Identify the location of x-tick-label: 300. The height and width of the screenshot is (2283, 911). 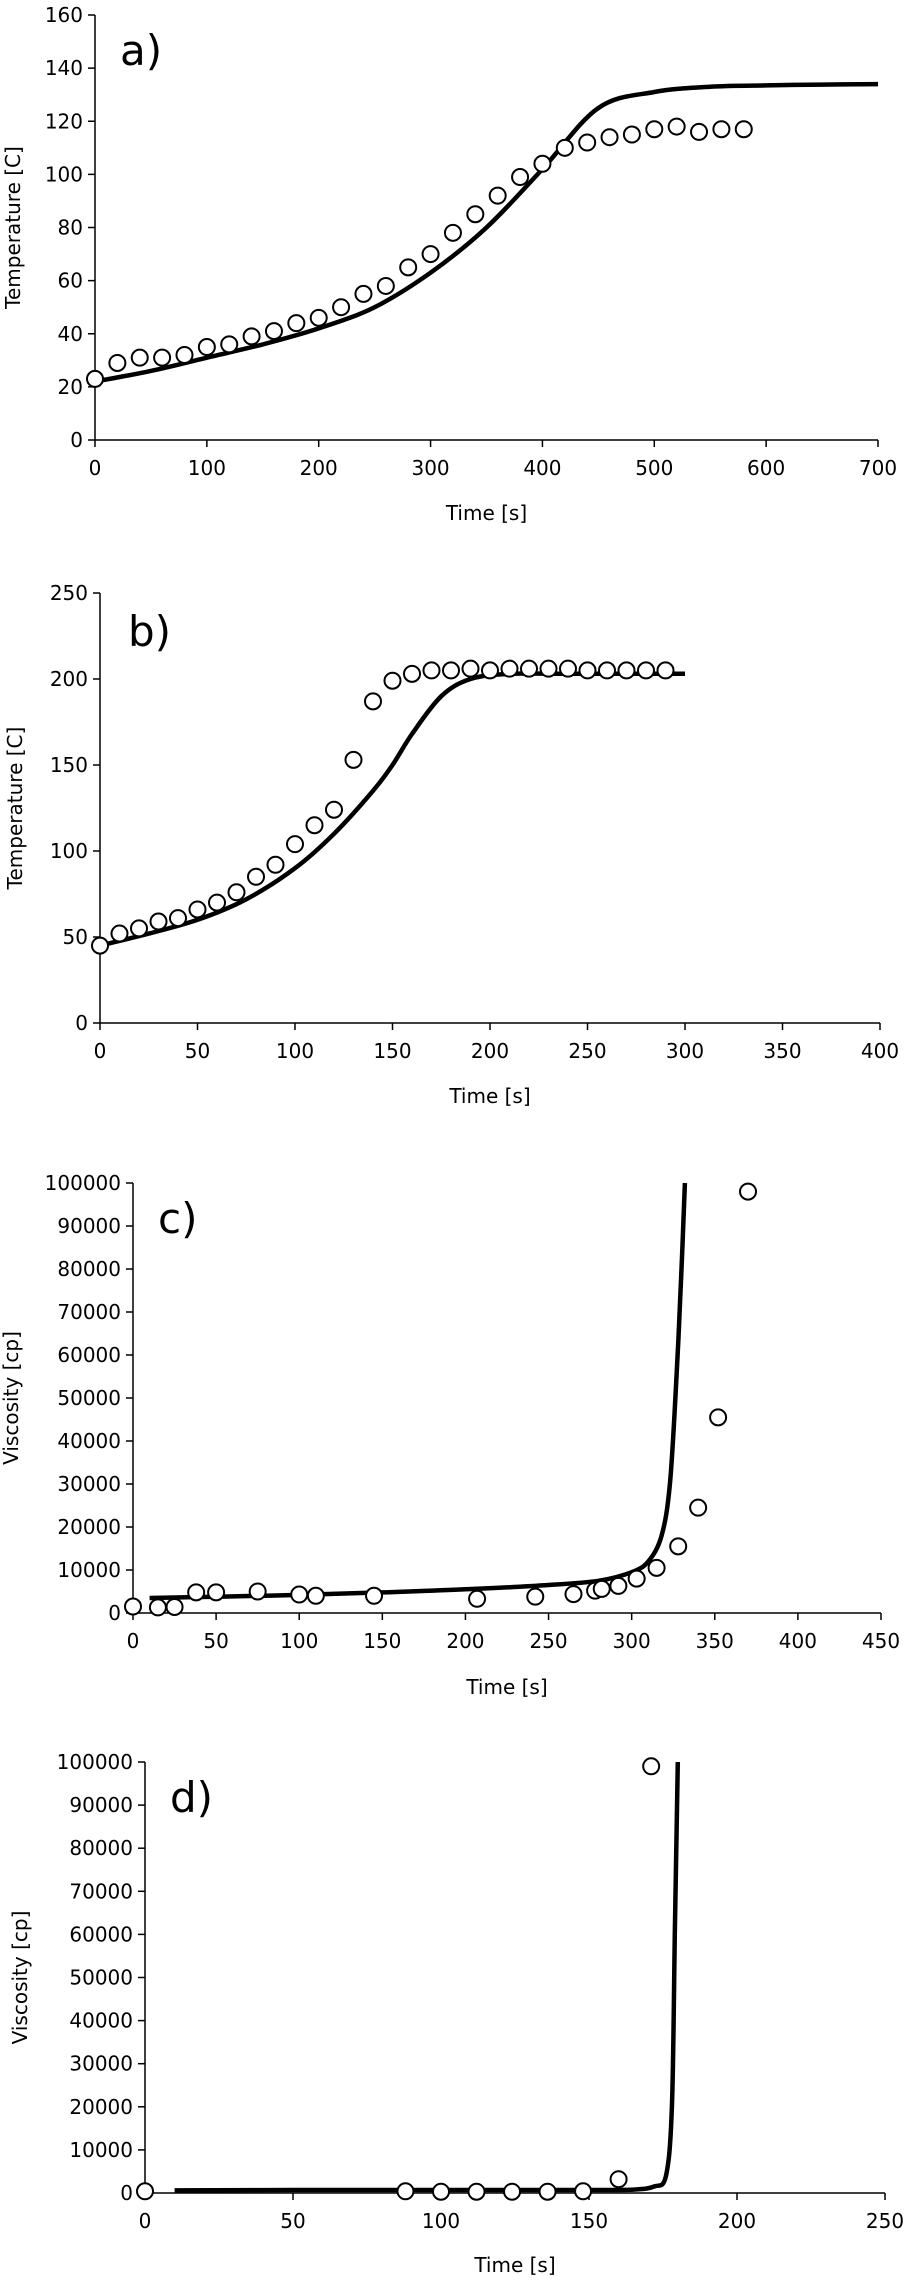
(430, 468).